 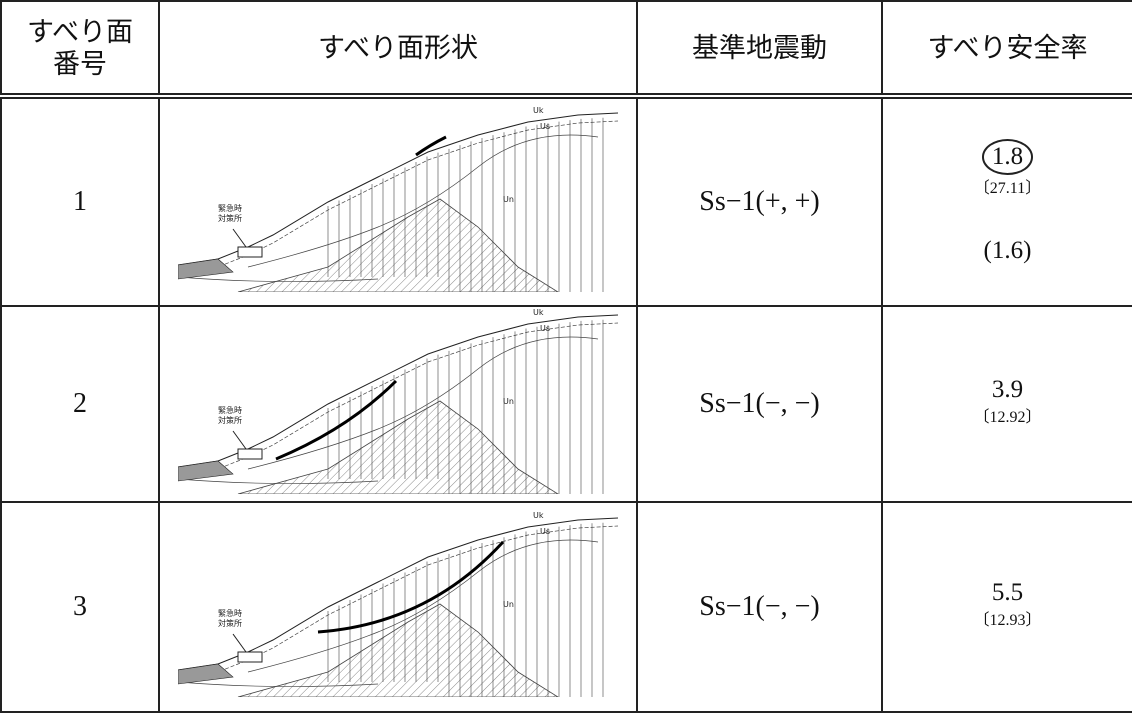 I want to click on safety-cell: 1.8 〔27.11〕 (1.6), so click(x=1006, y=201).